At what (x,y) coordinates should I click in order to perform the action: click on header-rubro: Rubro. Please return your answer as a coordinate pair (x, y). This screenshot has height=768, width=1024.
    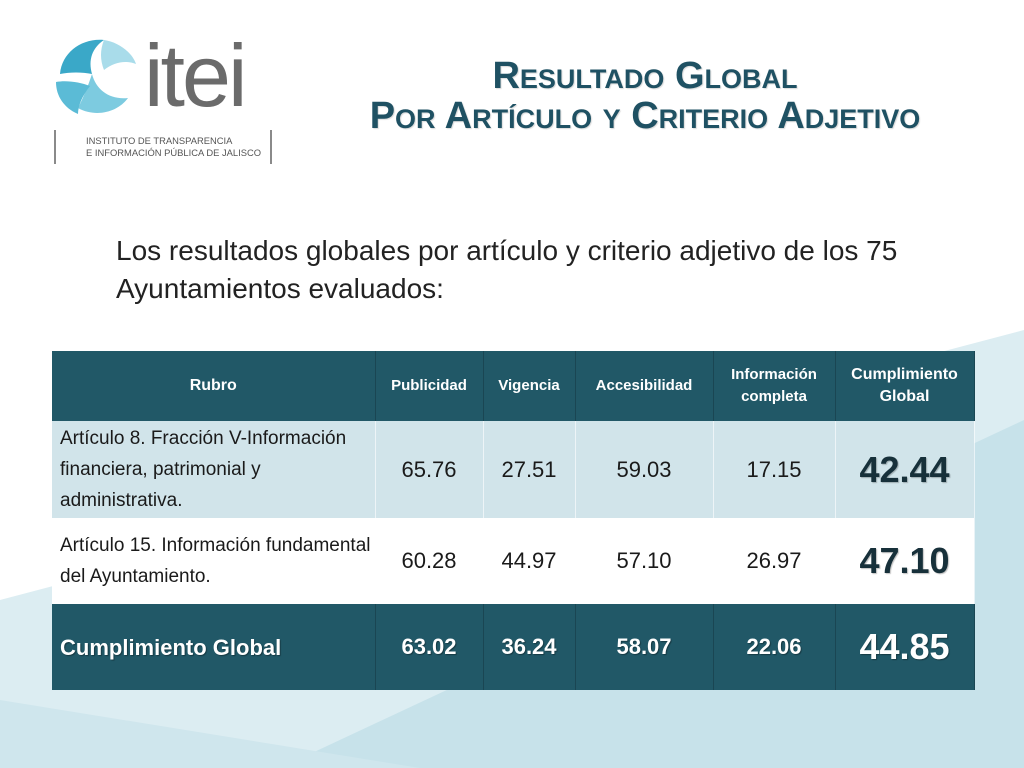
    Looking at the image, I should click on (214, 386).